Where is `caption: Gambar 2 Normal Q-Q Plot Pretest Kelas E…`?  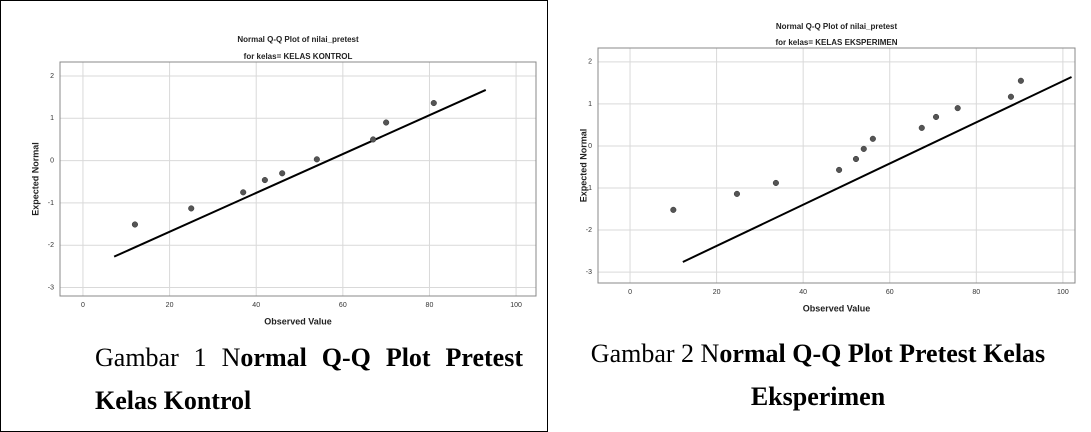
caption: Gambar 2 Normal Q-Q Plot Pretest Kelas E… is located at coordinates (818, 375).